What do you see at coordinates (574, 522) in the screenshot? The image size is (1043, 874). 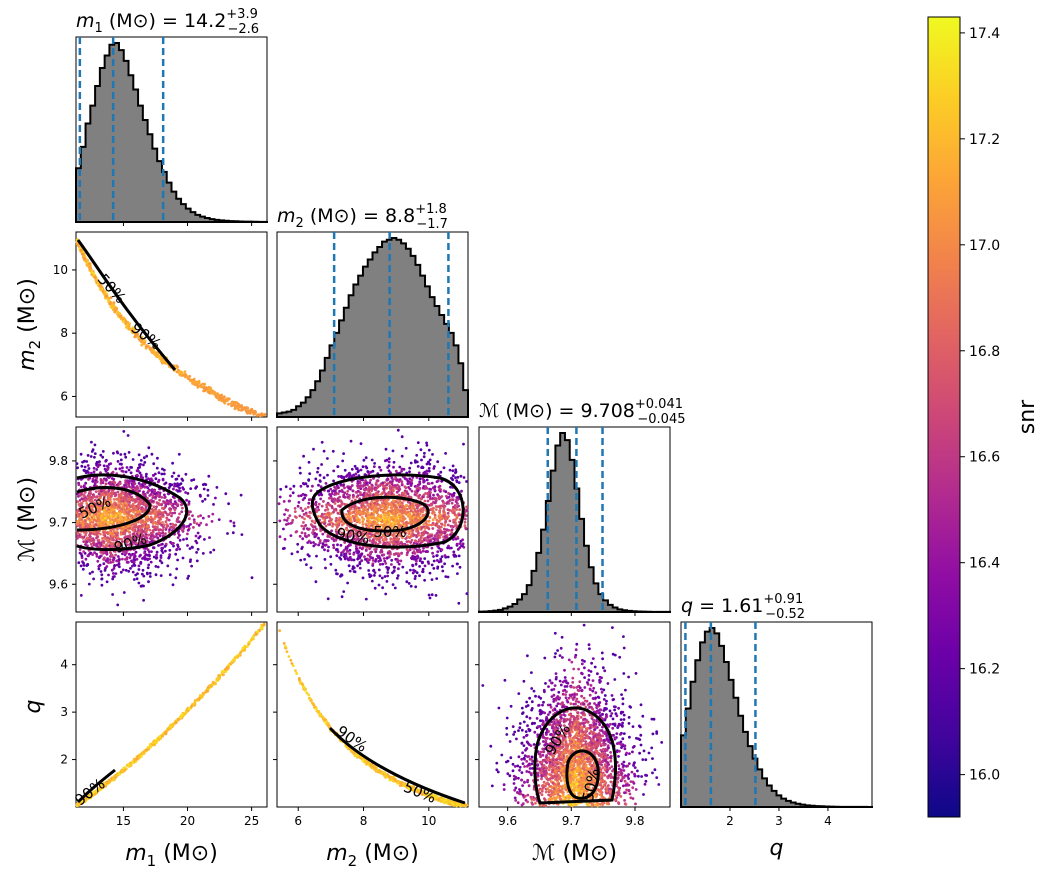 I see `histogram-Mc` at bounding box center [574, 522].